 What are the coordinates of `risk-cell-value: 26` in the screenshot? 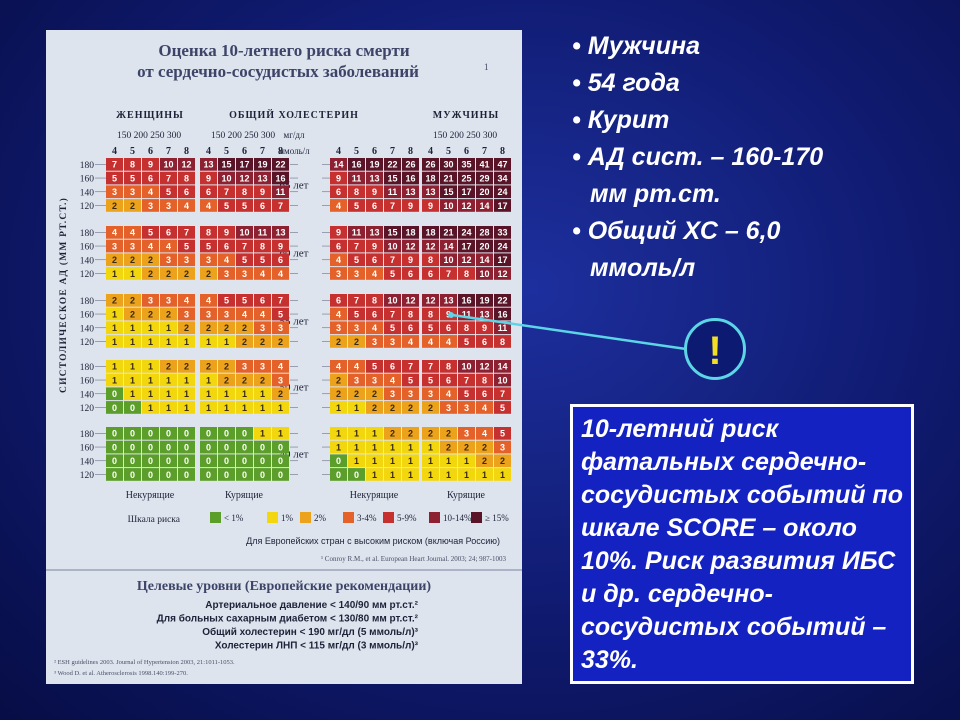 It's located at (430, 165).